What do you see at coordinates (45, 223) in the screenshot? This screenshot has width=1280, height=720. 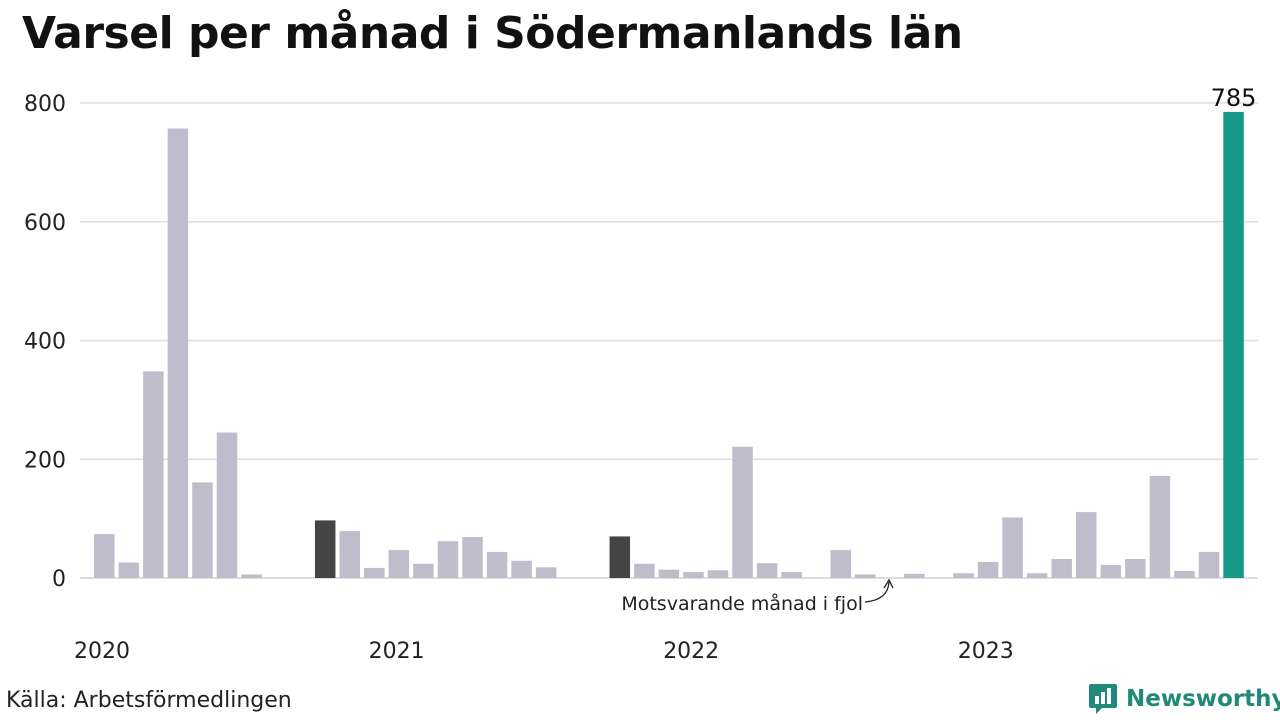 I see `y-tick-label: 600` at bounding box center [45, 223].